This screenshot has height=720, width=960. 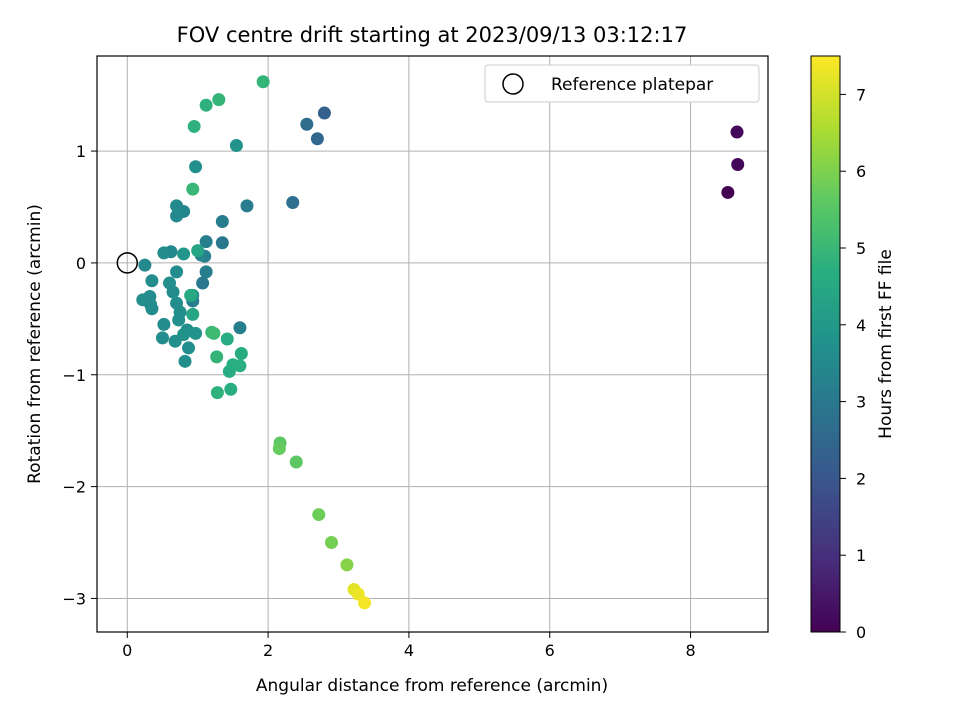 I want to click on y-tick-label: 0, so click(x=81, y=263).